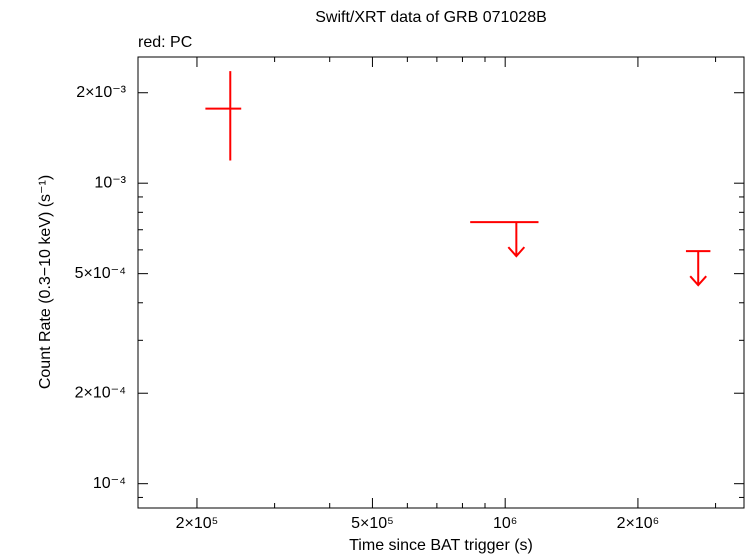 The height and width of the screenshot is (558, 746). Describe the element at coordinates (165, 42) in the screenshot. I see `annotation: red: PC` at that location.